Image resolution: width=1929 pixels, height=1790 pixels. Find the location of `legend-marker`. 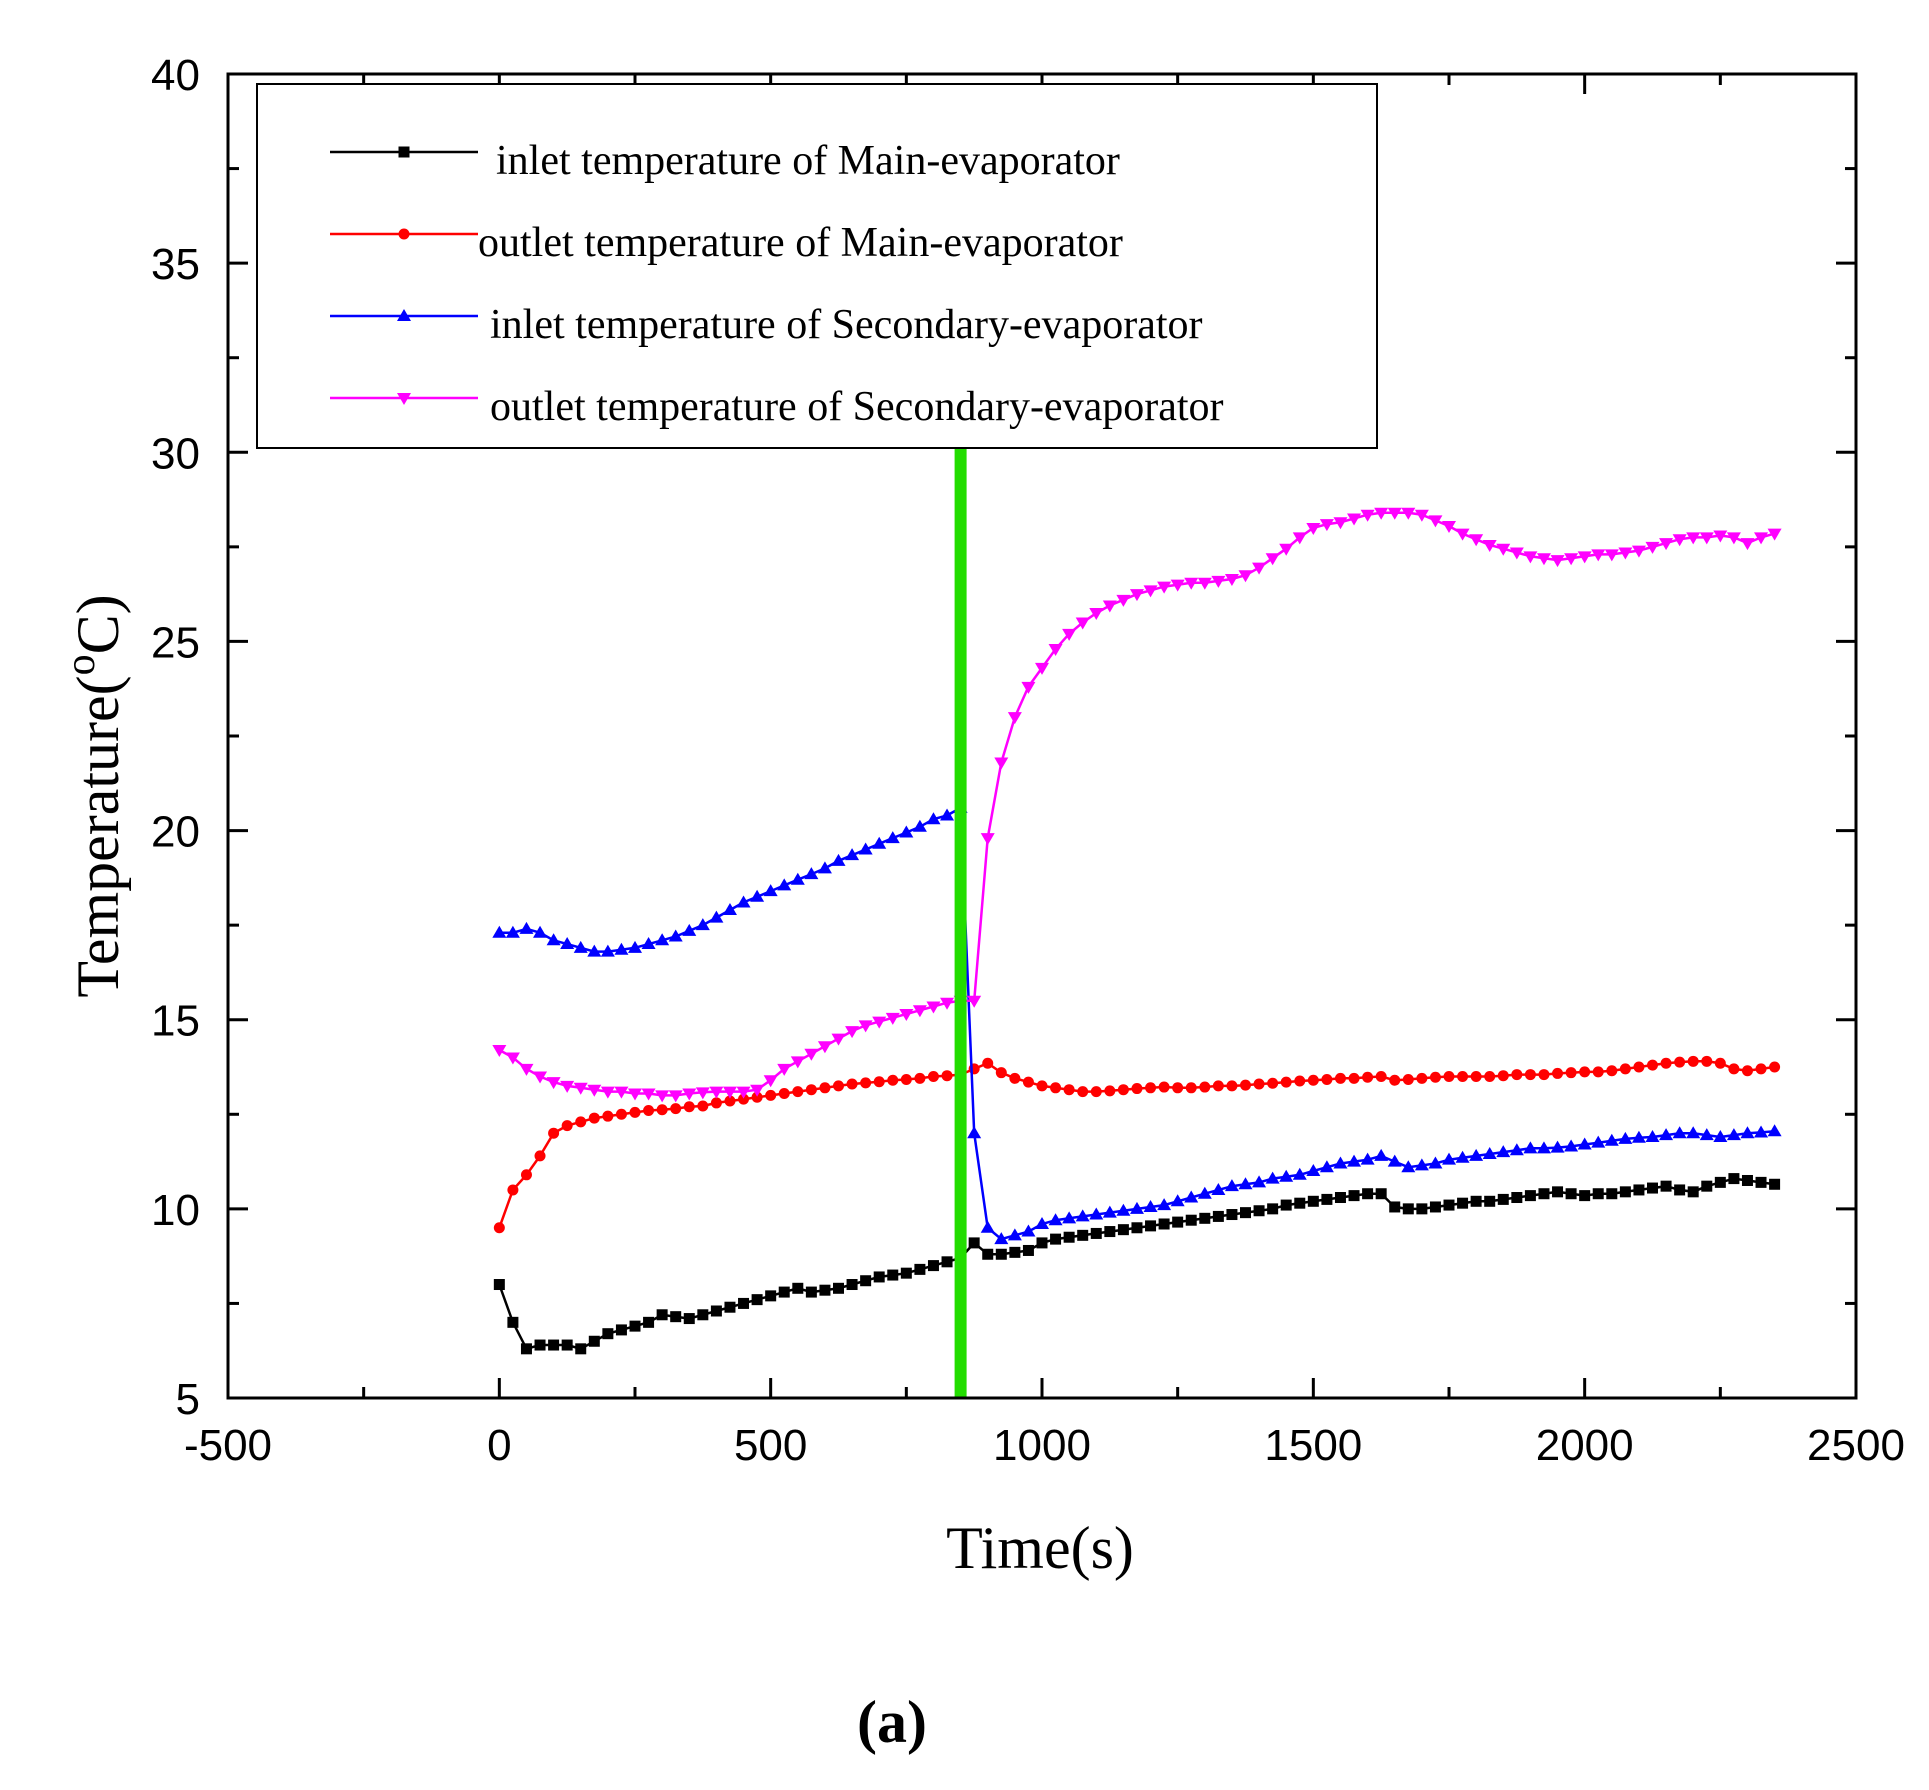

legend-marker is located at coordinates (404, 152).